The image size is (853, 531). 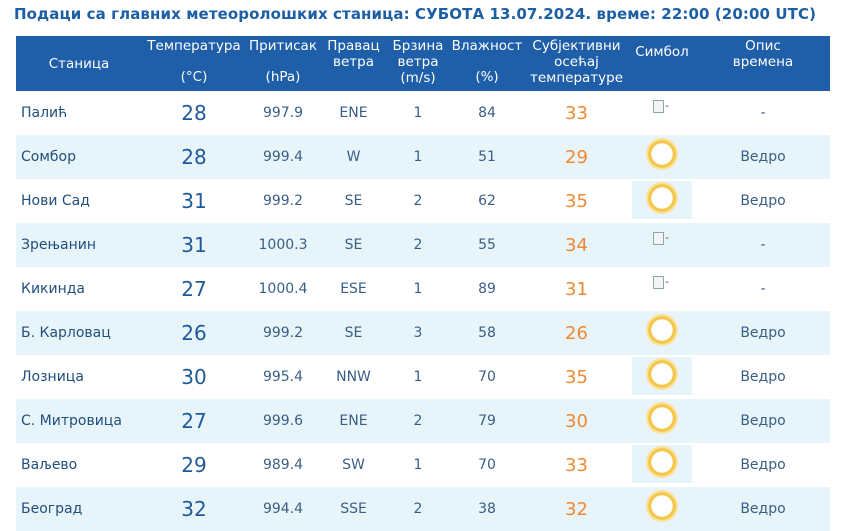 I want to click on table-row: Зрењанин 31 1000.3 SE 2 55 34 - -, so click(x=423, y=245).